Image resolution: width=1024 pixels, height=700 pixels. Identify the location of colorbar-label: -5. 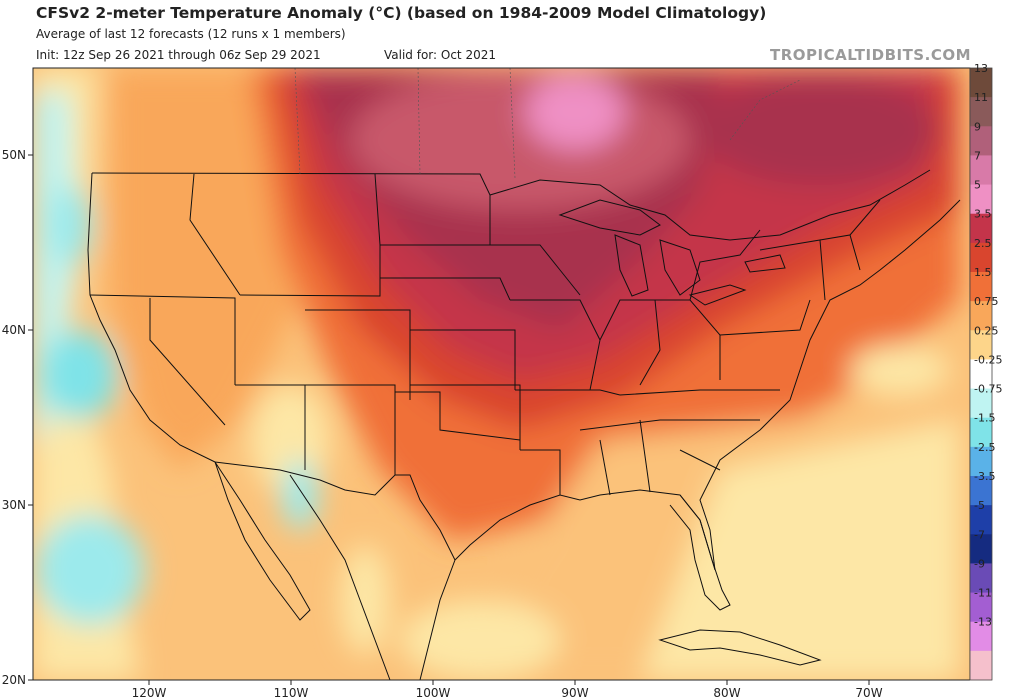
(979, 505).